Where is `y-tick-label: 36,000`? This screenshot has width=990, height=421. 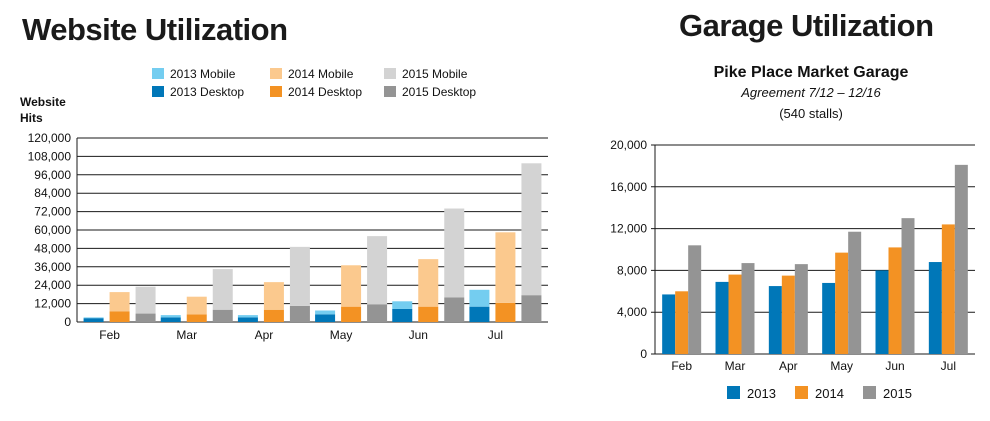 y-tick-label: 36,000 is located at coordinates (52, 267).